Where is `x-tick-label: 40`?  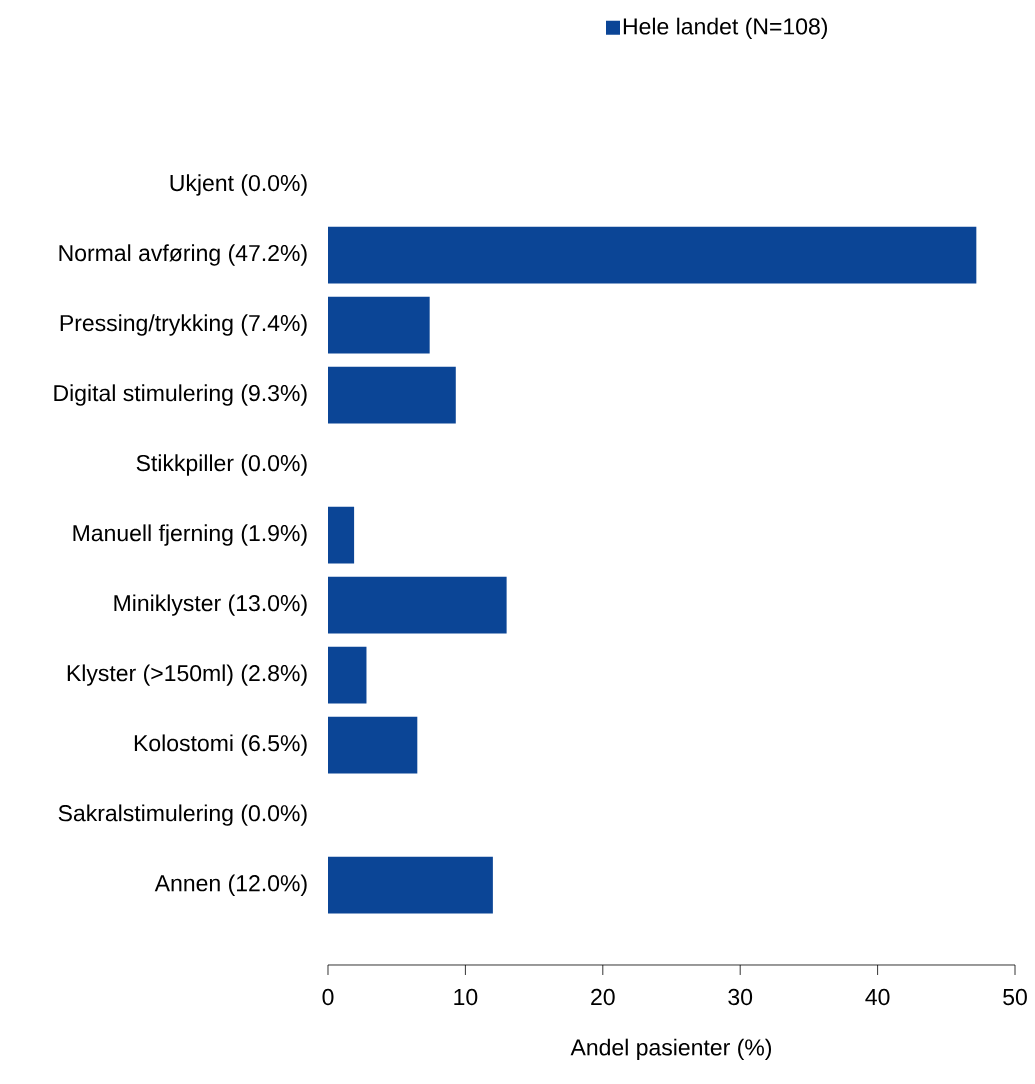
x-tick-label: 40 is located at coordinates (877, 997).